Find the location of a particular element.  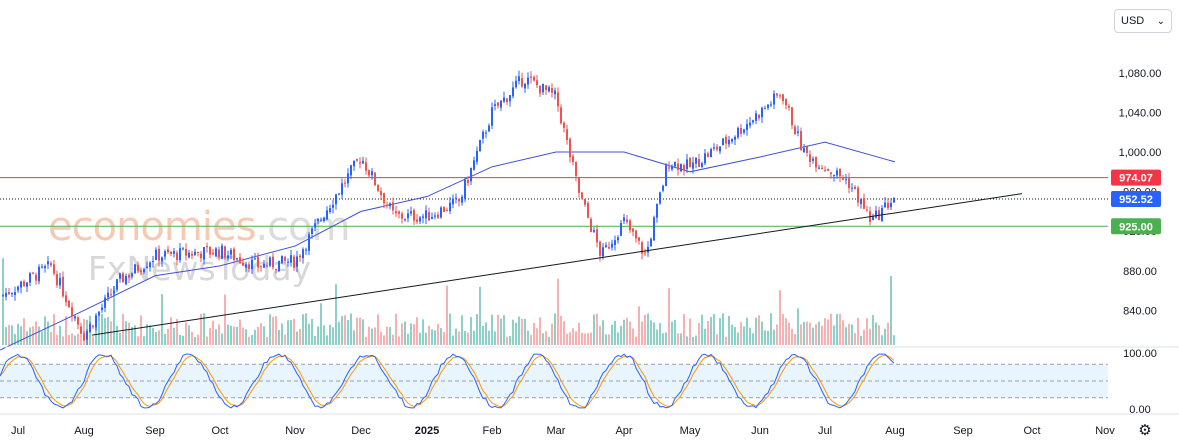

stochastic-k-line is located at coordinates (447, 381).